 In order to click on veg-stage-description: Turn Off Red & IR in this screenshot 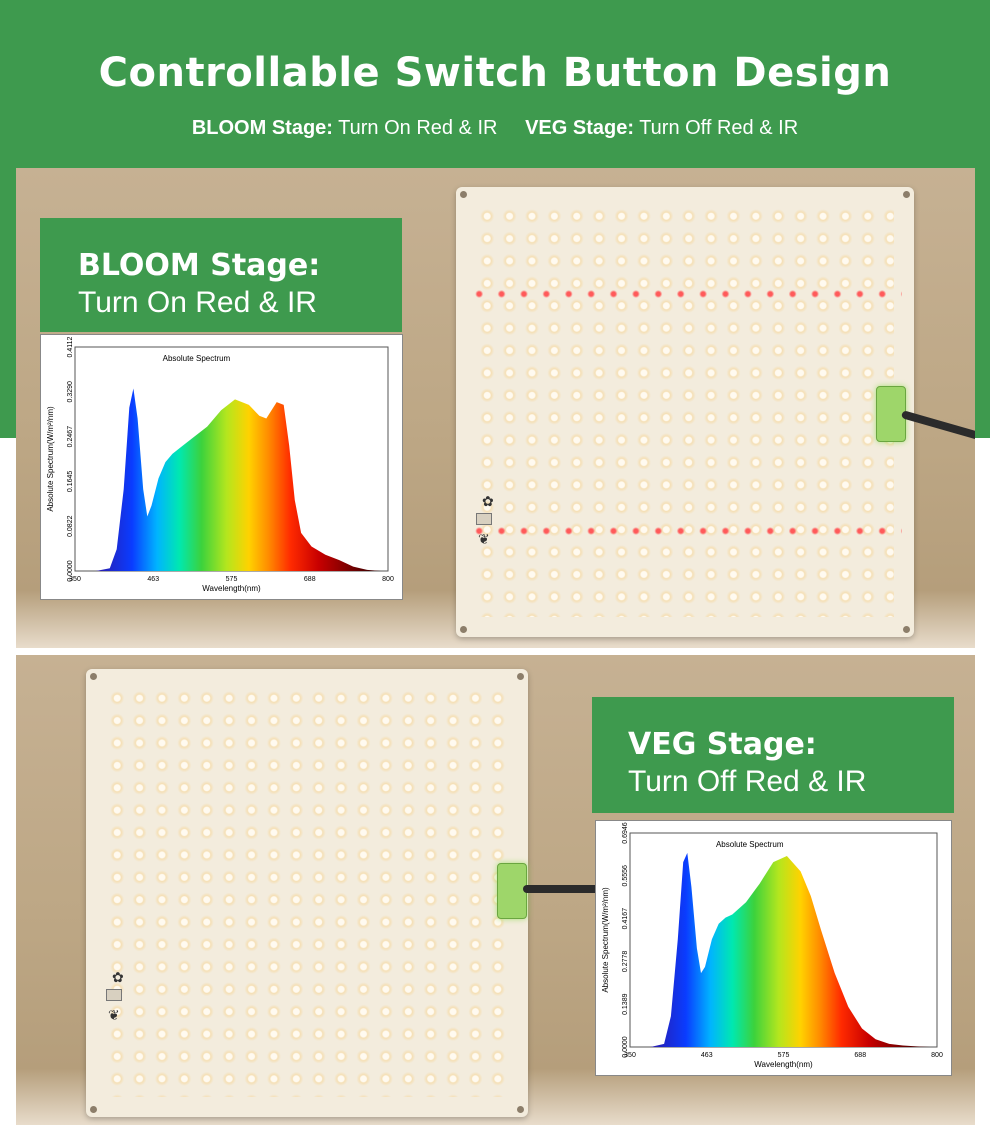, I will do `click(747, 781)`.